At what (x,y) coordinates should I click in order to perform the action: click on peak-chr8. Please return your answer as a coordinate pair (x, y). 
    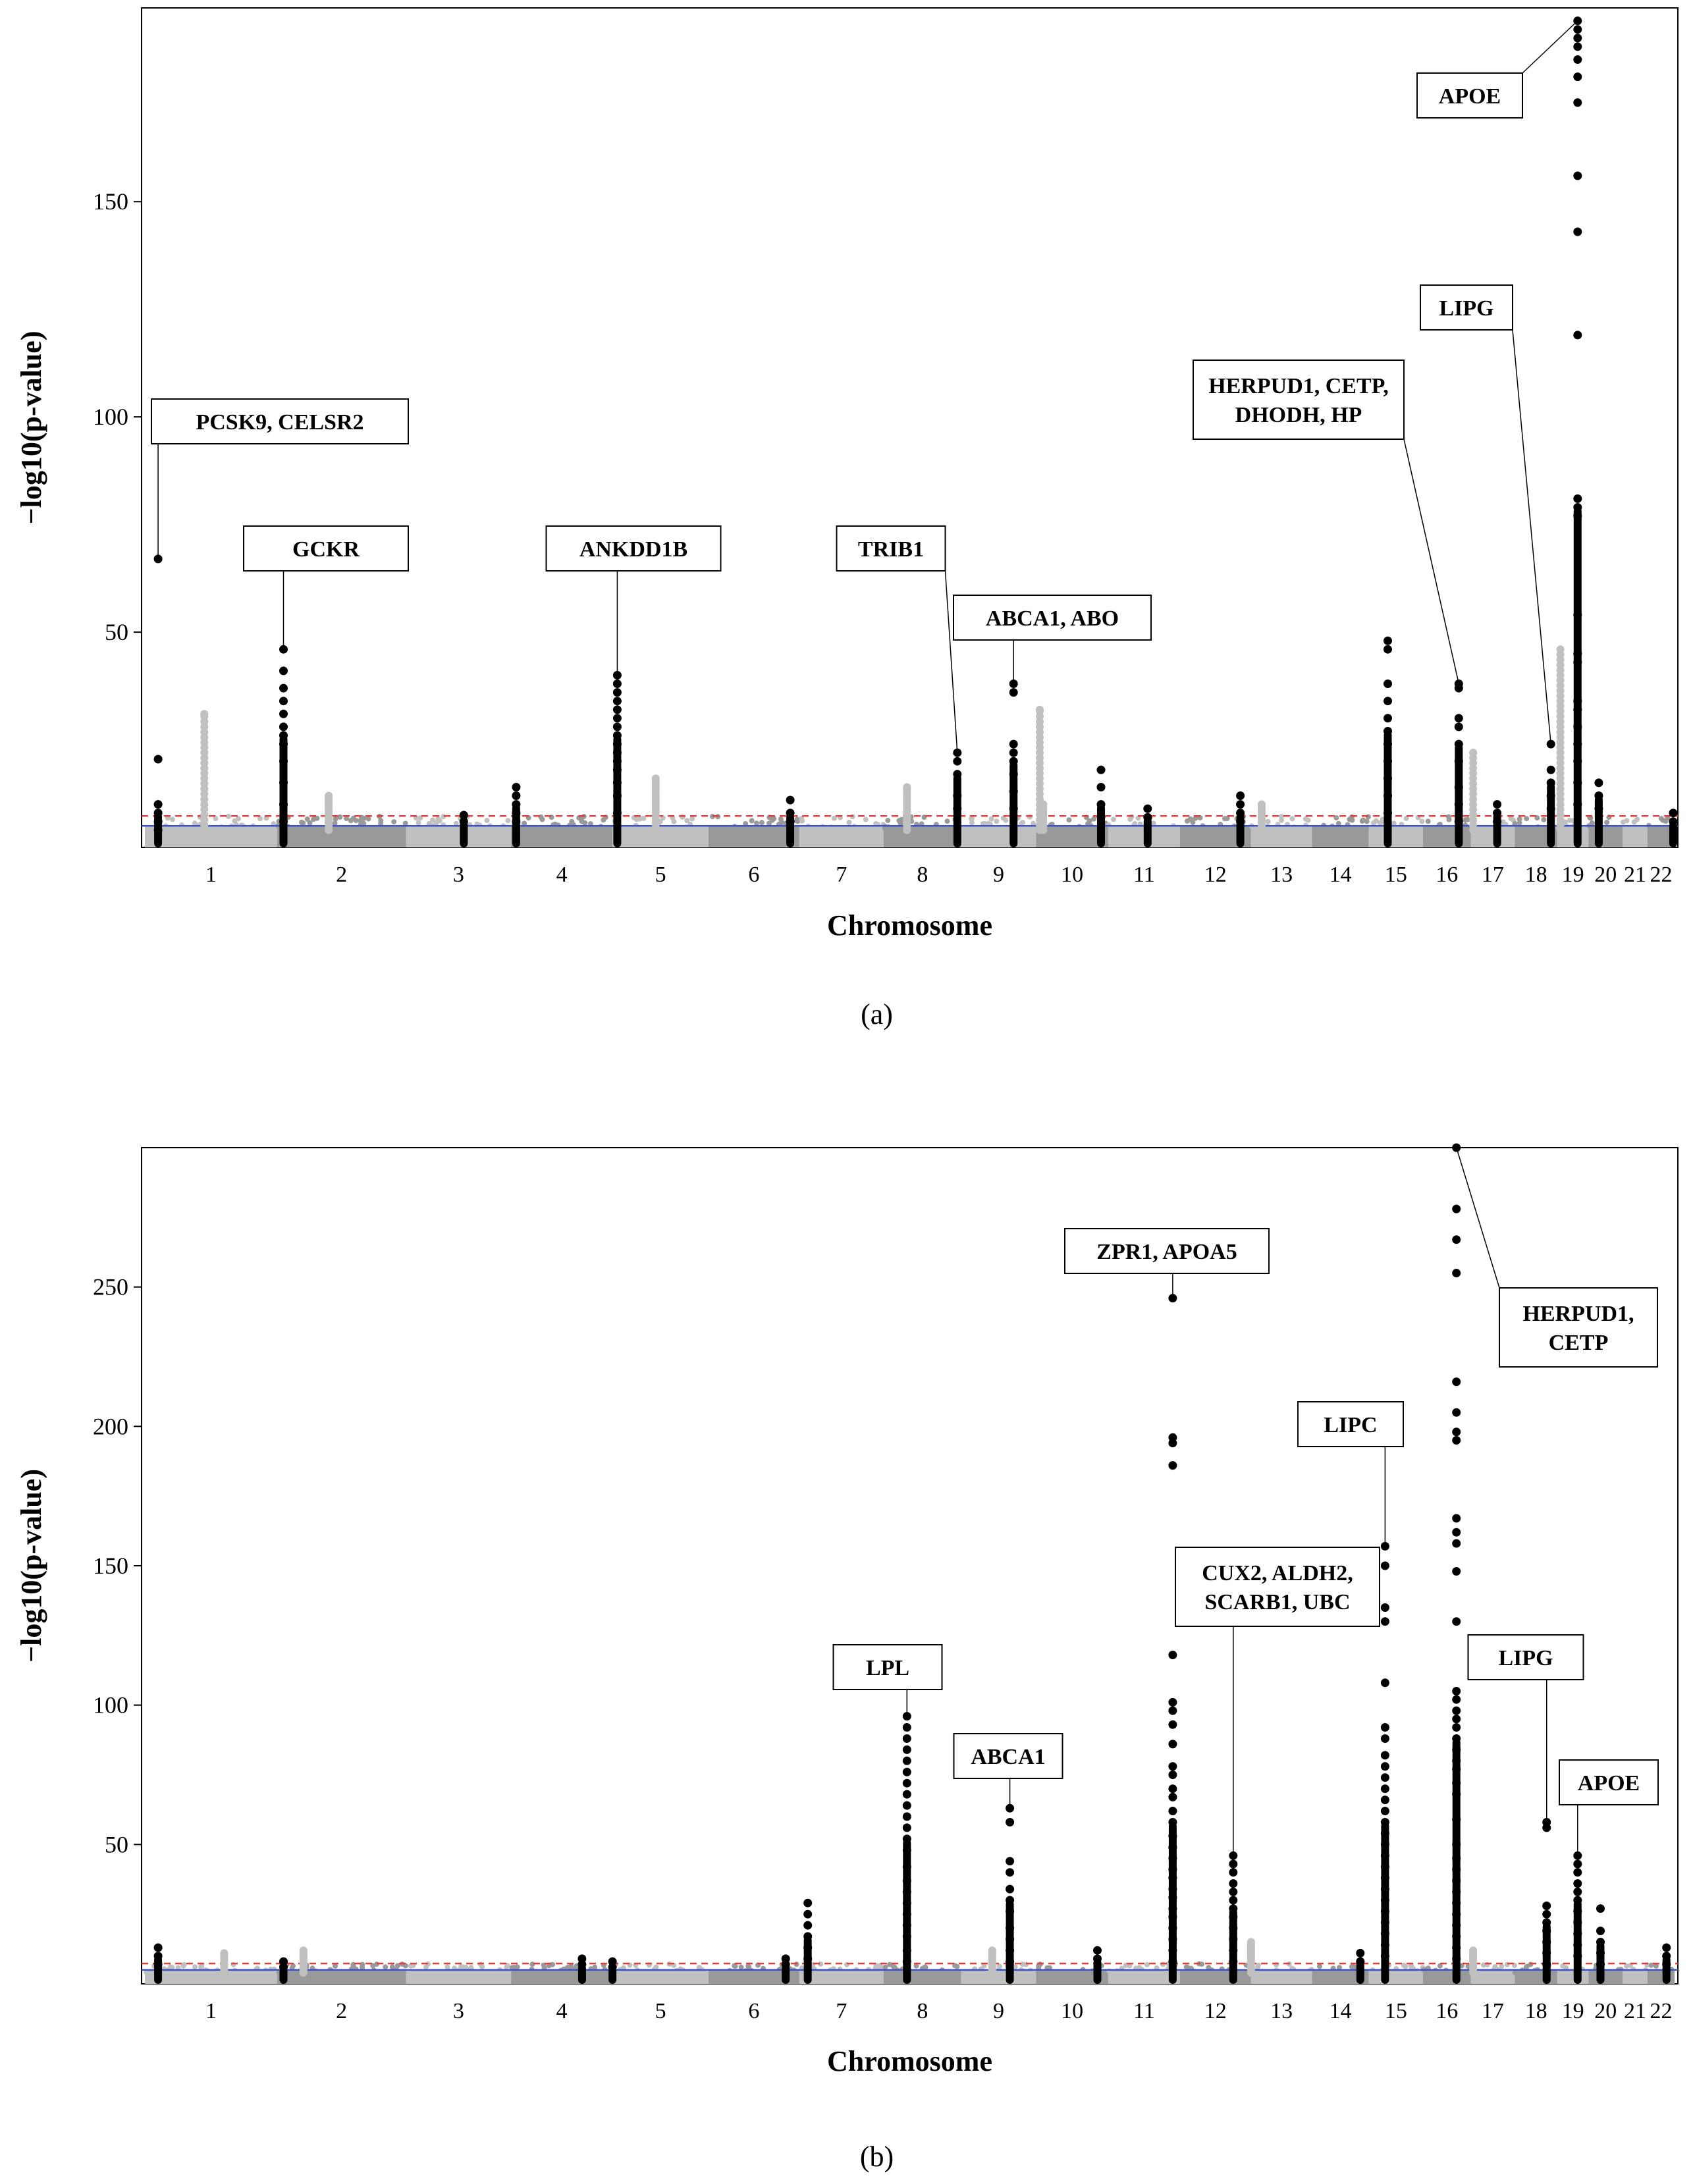
    Looking at the image, I should click on (906, 1848).